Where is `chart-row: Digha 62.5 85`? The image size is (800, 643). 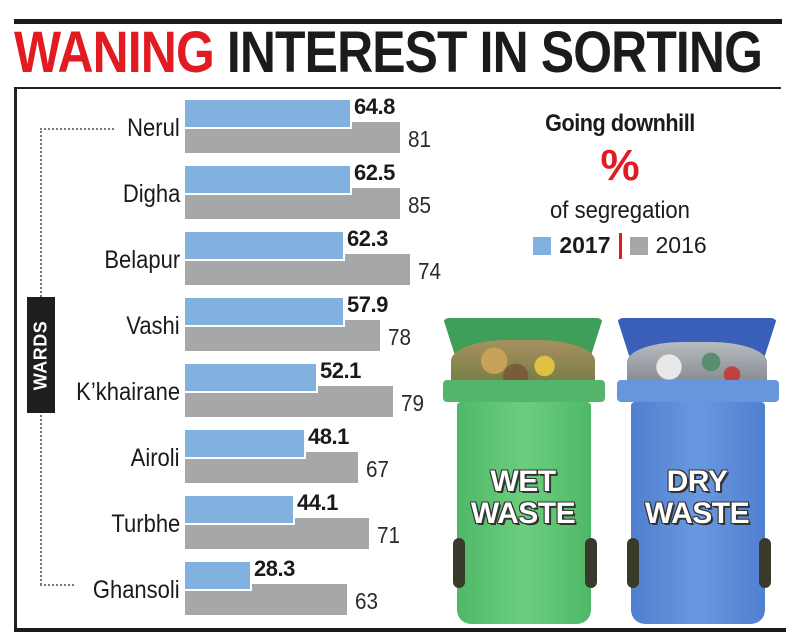 chart-row: Digha 62.5 85 is located at coordinates (230, 191).